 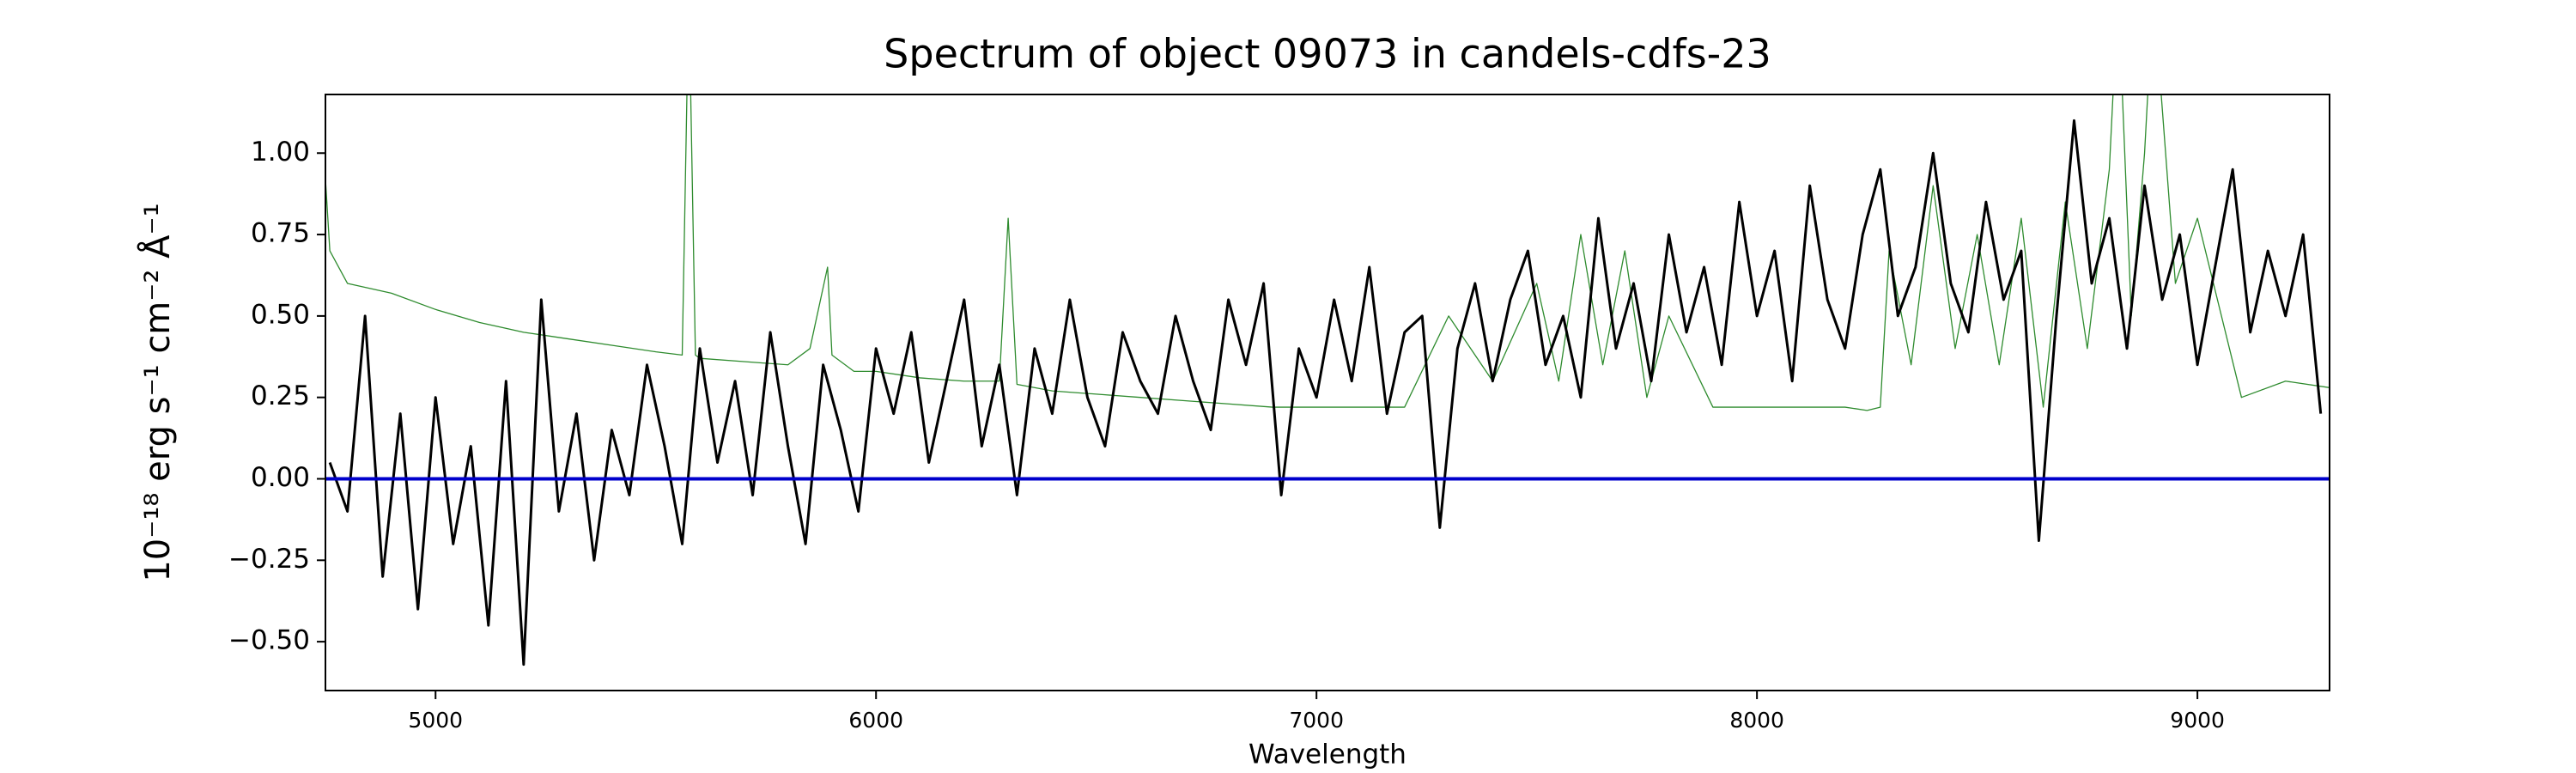 I want to click on y-tick-label: −0.25, so click(x=269, y=559).